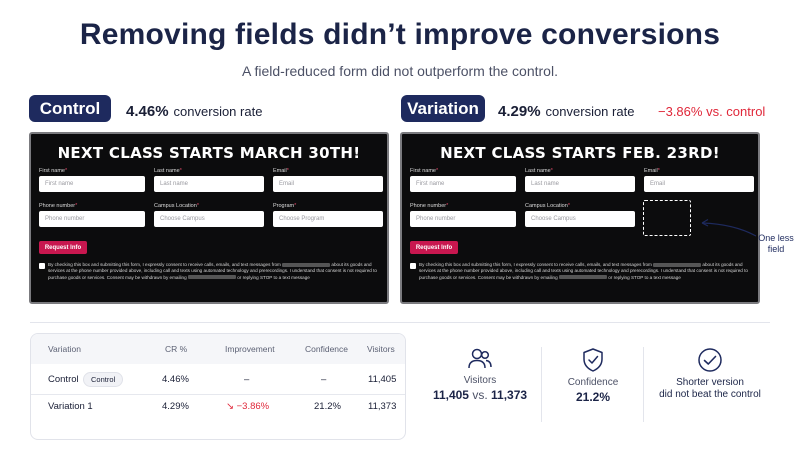 Image resolution: width=800 pixels, height=450 pixels. What do you see at coordinates (710, 382) in the screenshot?
I see `outcome-line-1: Shorter version` at bounding box center [710, 382].